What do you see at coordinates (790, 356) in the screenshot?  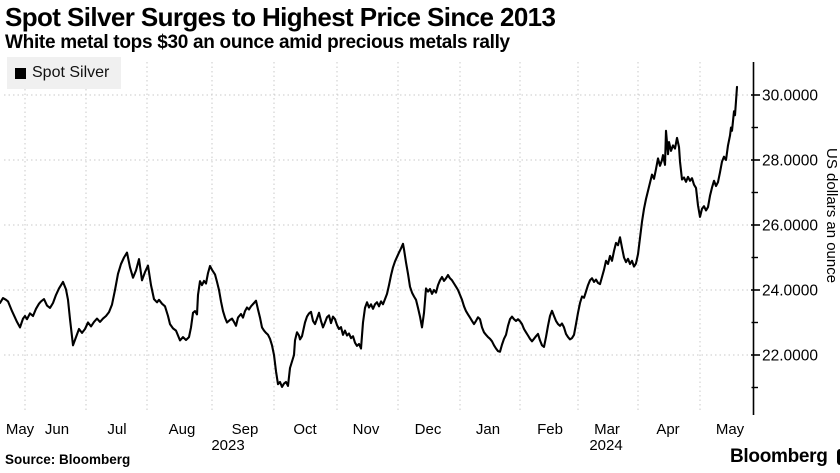 I see `y-tick-label: 22.0000` at bounding box center [790, 356].